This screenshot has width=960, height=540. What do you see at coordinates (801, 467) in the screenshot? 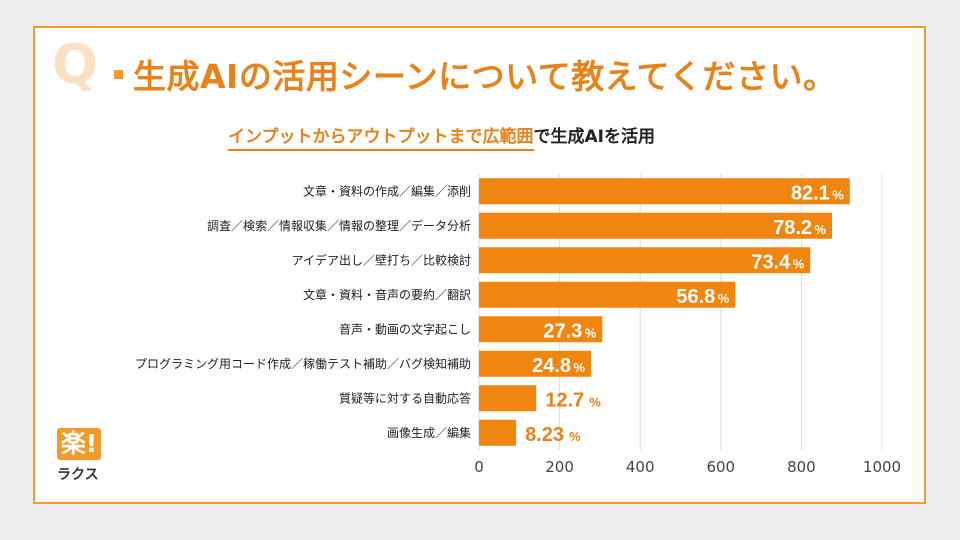
I see `x-tick-label: 800` at bounding box center [801, 467].